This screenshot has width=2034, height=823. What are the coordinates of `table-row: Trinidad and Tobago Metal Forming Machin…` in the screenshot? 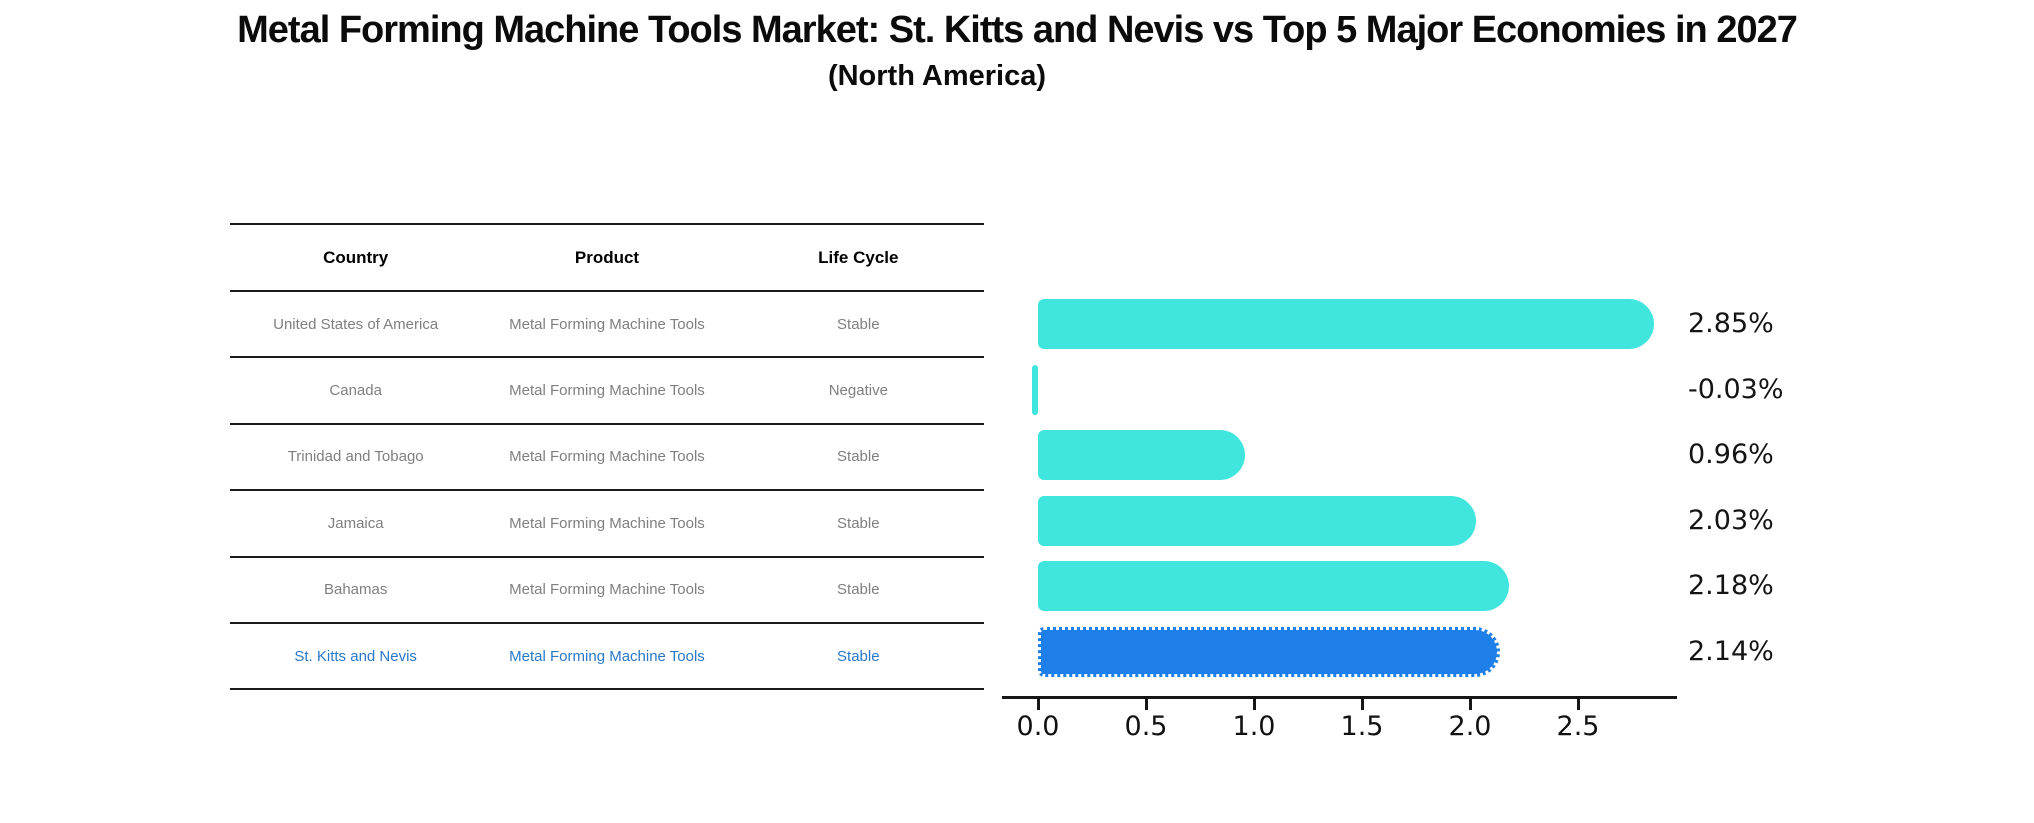 It's located at (607, 458).